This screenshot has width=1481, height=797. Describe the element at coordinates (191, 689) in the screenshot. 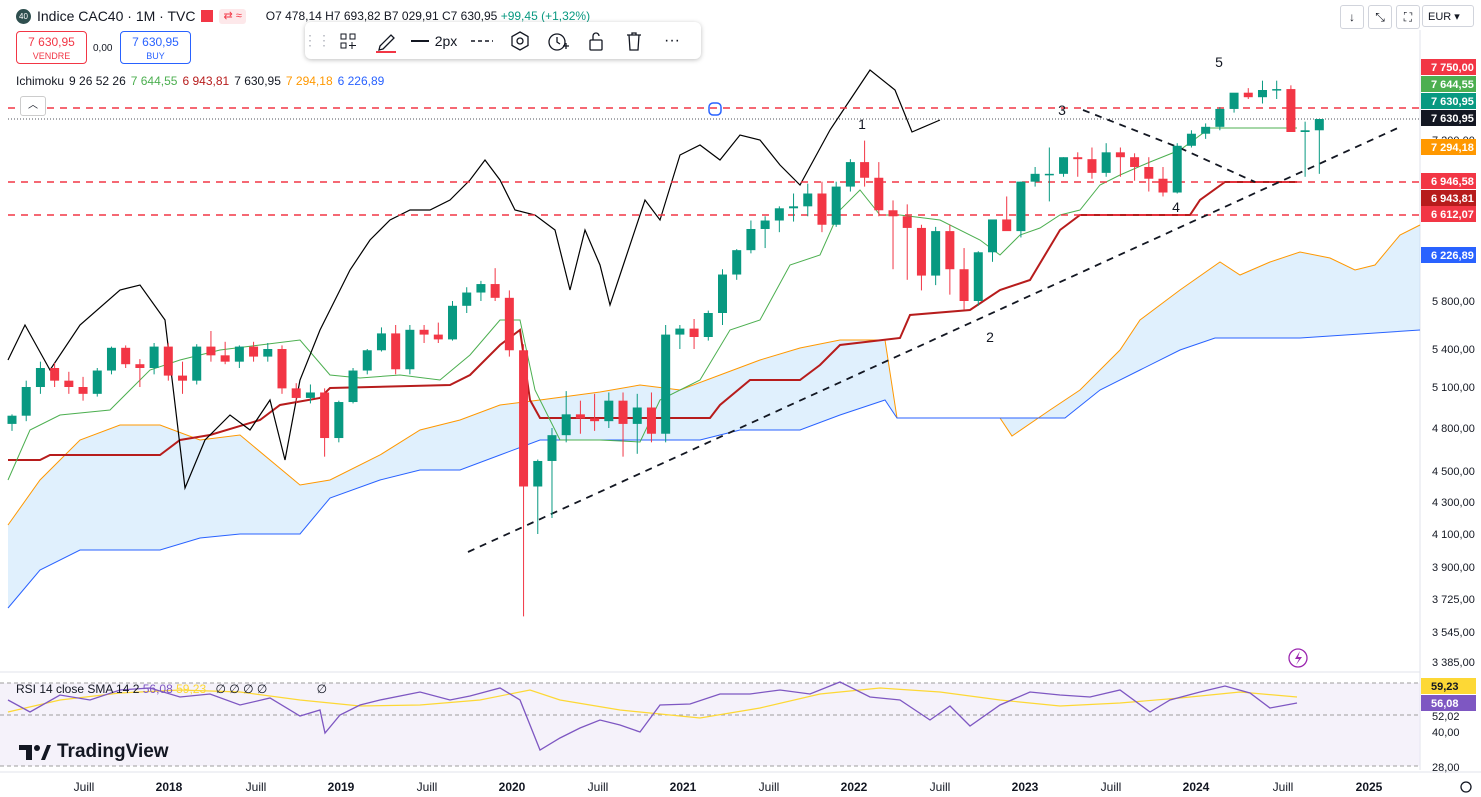

I see `rsi-ma-value: 59,23` at that location.